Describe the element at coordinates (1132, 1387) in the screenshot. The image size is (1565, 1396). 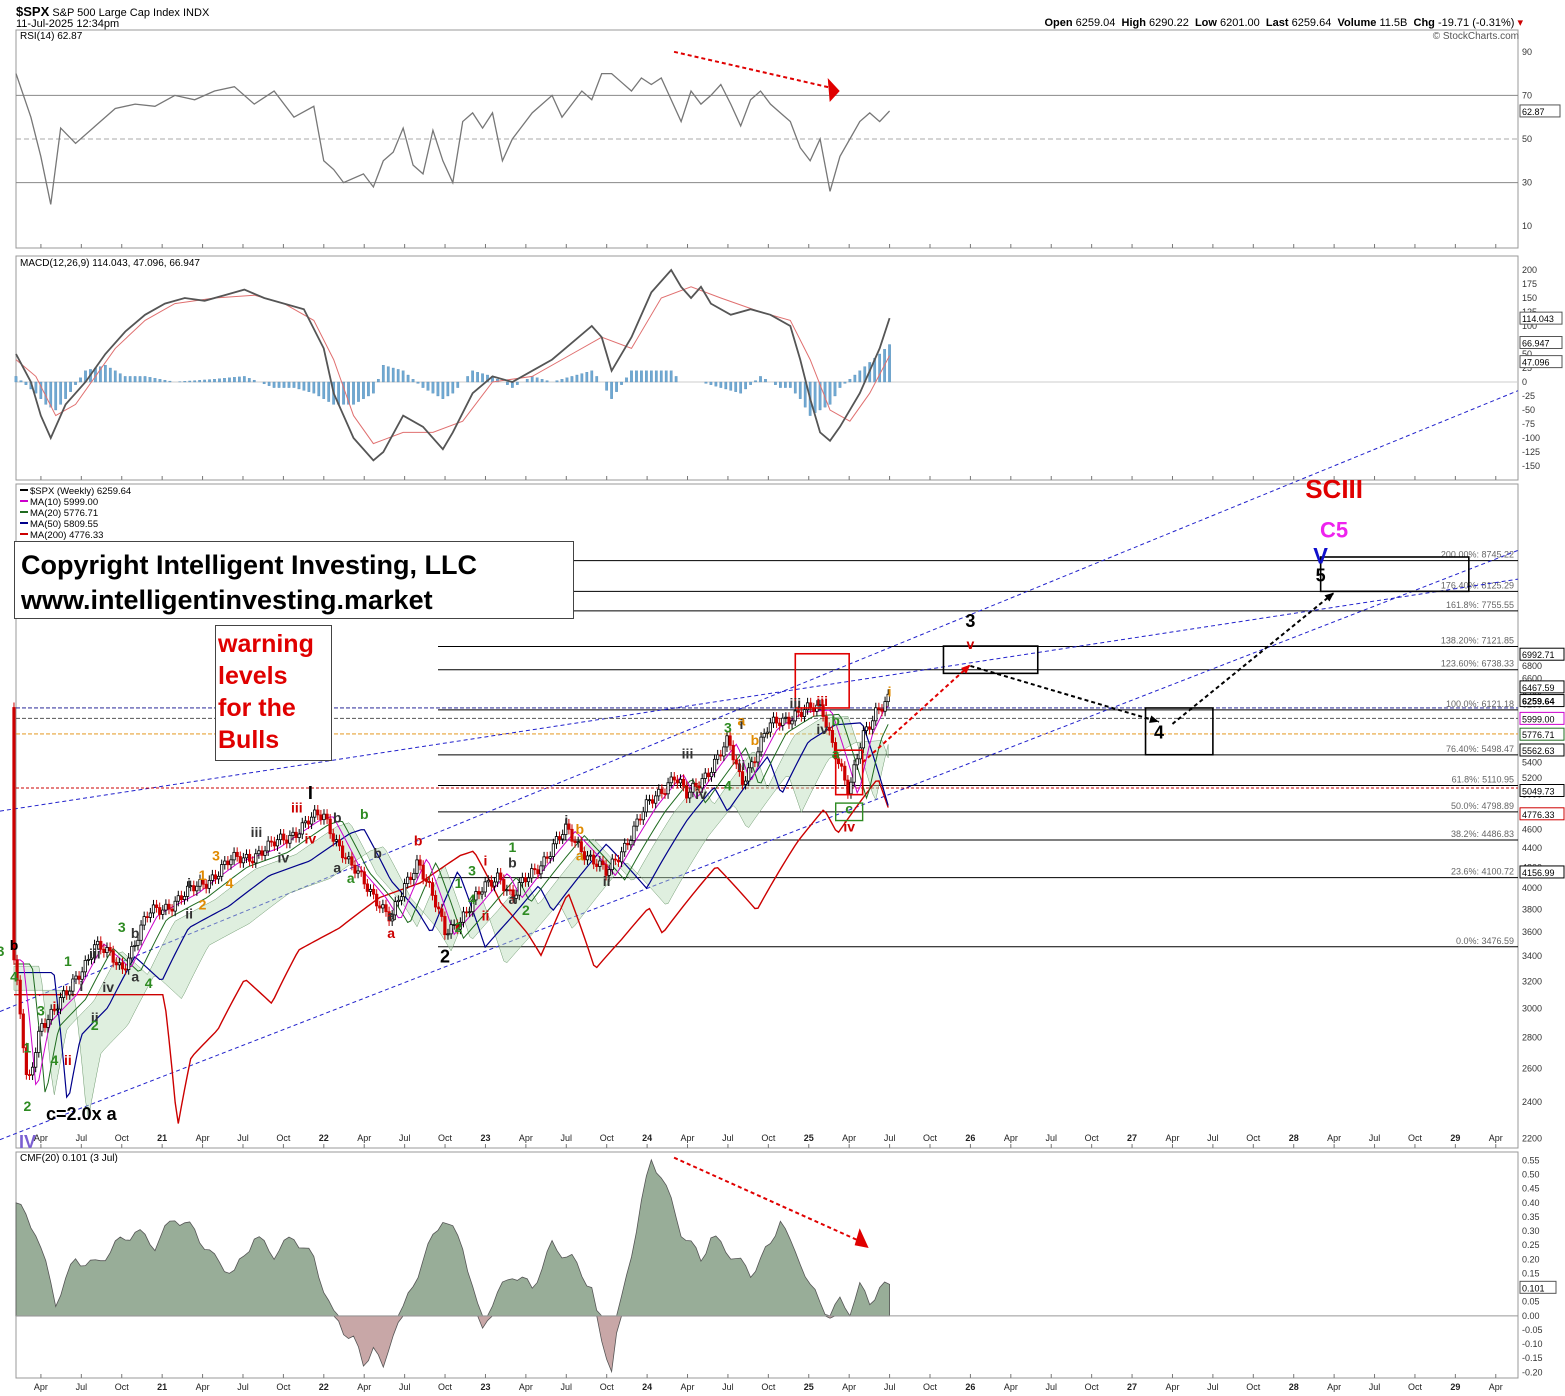
I see `x-tick-label: 27` at that location.